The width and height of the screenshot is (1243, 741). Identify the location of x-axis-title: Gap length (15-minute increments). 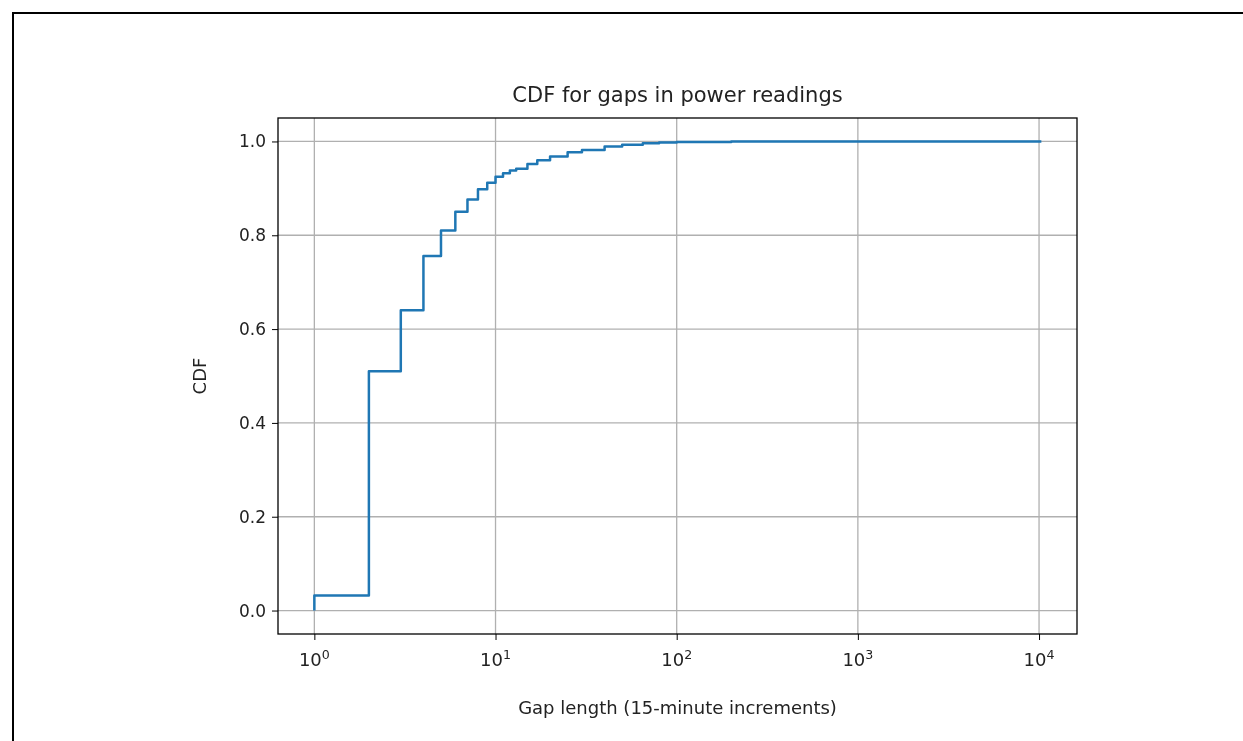
(677, 707).